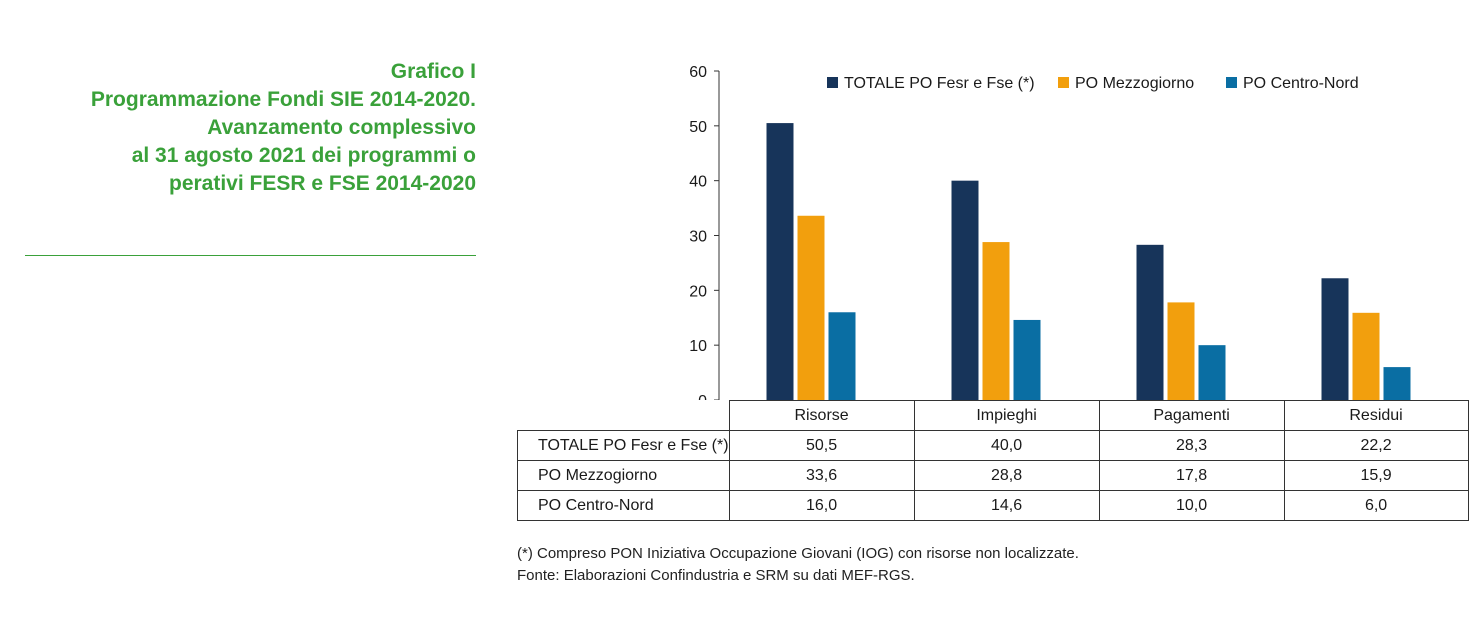 The width and height of the screenshot is (1475, 638). I want to click on table-corner, so click(623, 415).